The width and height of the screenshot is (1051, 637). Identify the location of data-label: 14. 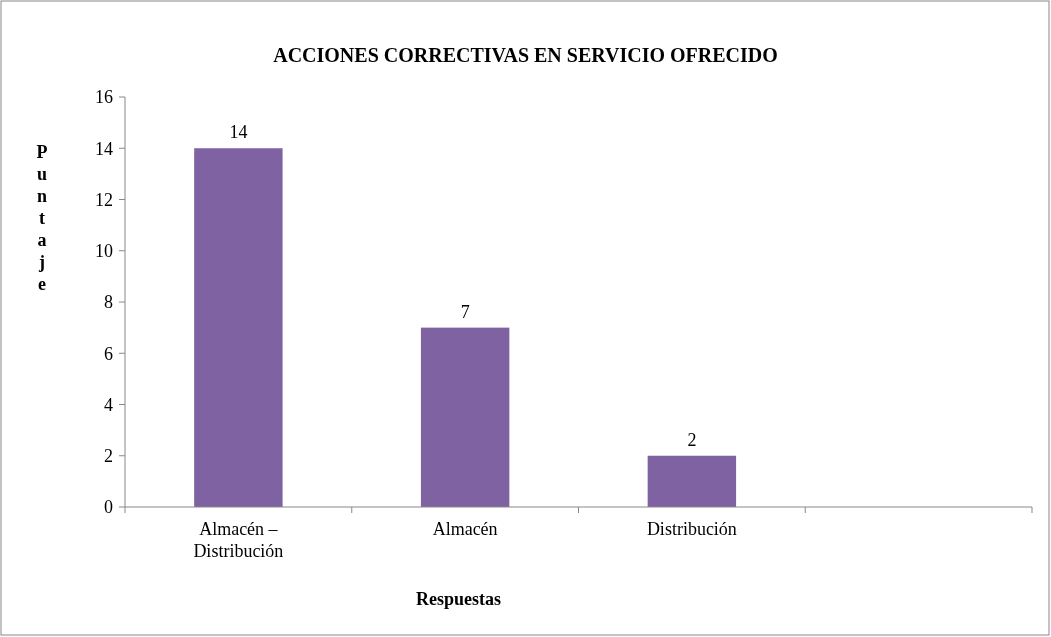
(238, 132).